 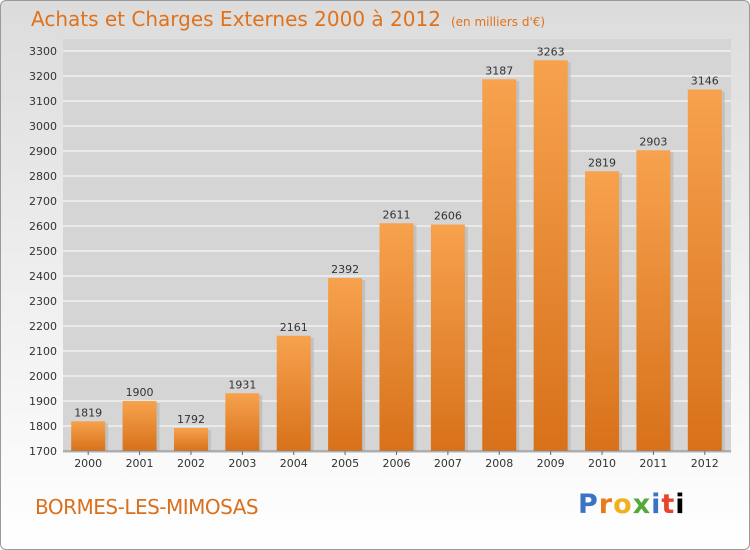 What do you see at coordinates (588, 504) in the screenshot?
I see `brand-letter: P` at bounding box center [588, 504].